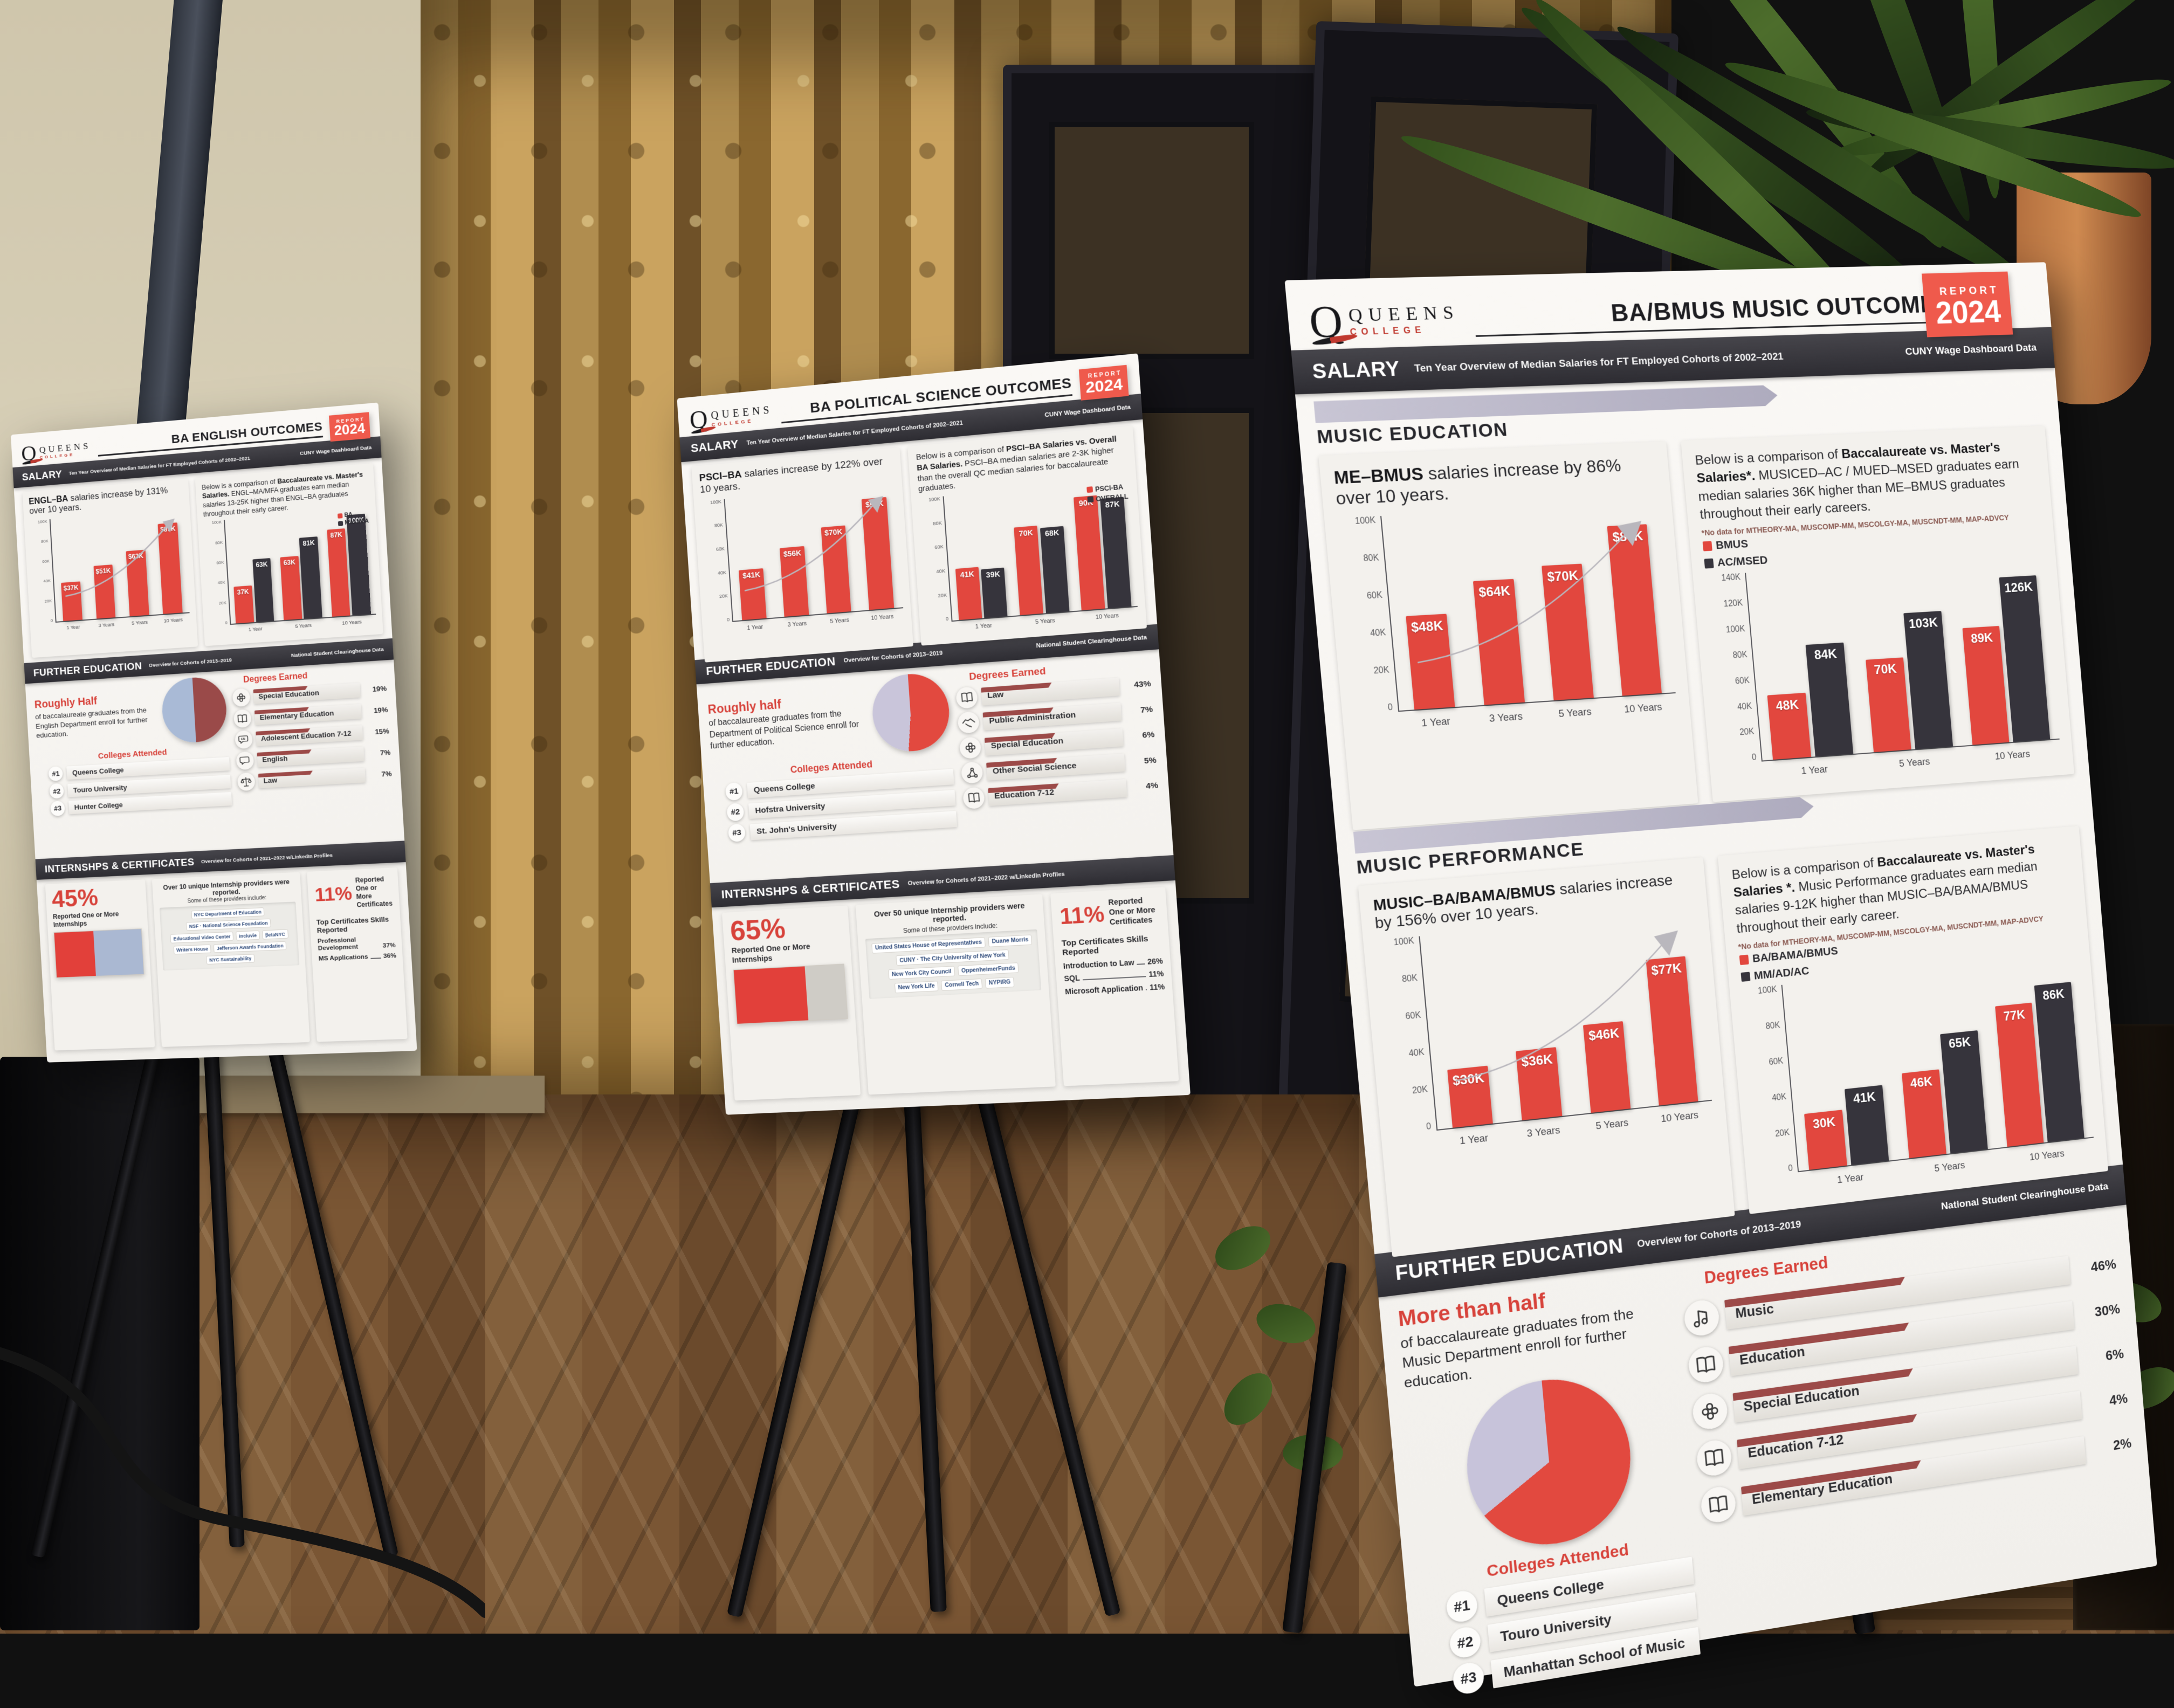 The height and width of the screenshot is (1708, 2174). I want to click on bar-value-label: $36K, so click(1537, 1061).